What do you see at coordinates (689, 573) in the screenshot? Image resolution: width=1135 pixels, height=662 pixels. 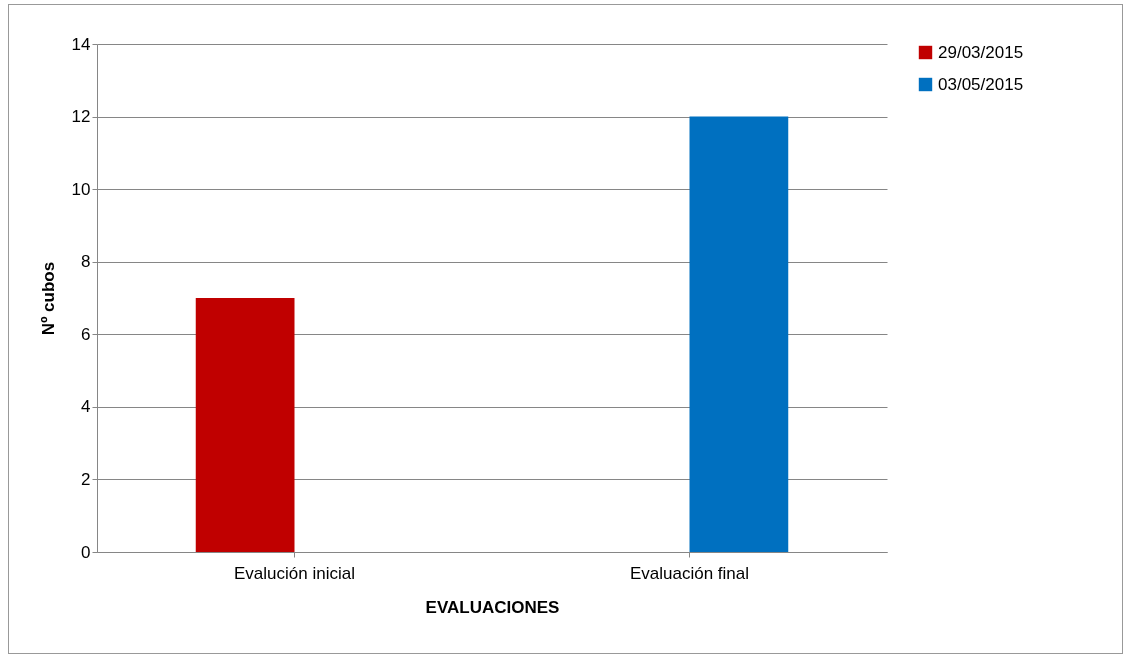 I see `x-tick-label: Evaluación final` at bounding box center [689, 573].